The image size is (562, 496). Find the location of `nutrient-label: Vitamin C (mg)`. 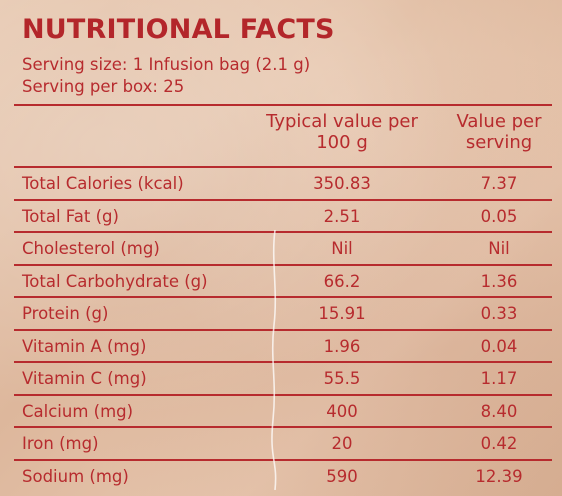

nutrient-label: Vitamin C (mg) is located at coordinates (84, 378).